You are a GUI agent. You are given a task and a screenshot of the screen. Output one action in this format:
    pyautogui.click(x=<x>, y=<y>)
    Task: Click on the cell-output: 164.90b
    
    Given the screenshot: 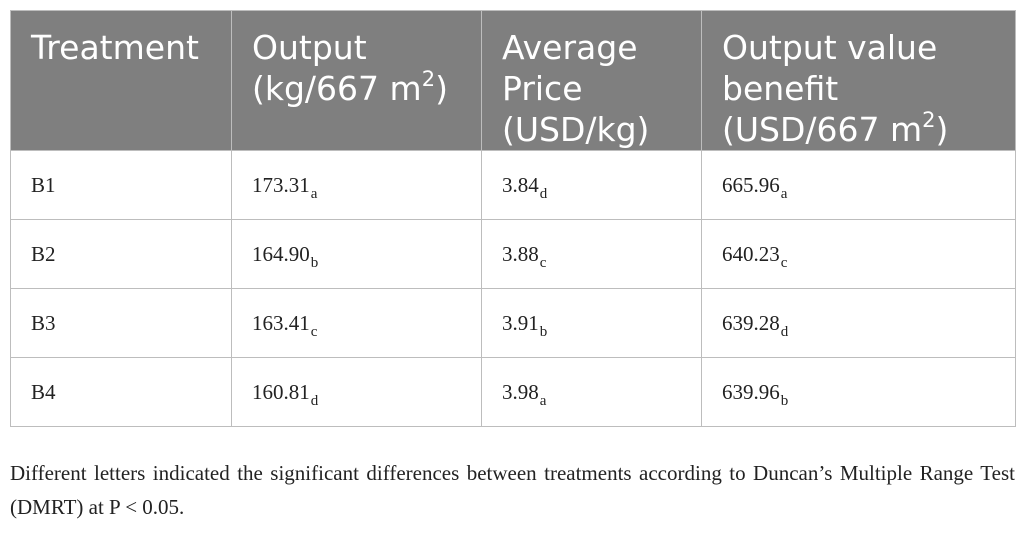 What is the action you would take?
    pyautogui.click(x=356, y=254)
    